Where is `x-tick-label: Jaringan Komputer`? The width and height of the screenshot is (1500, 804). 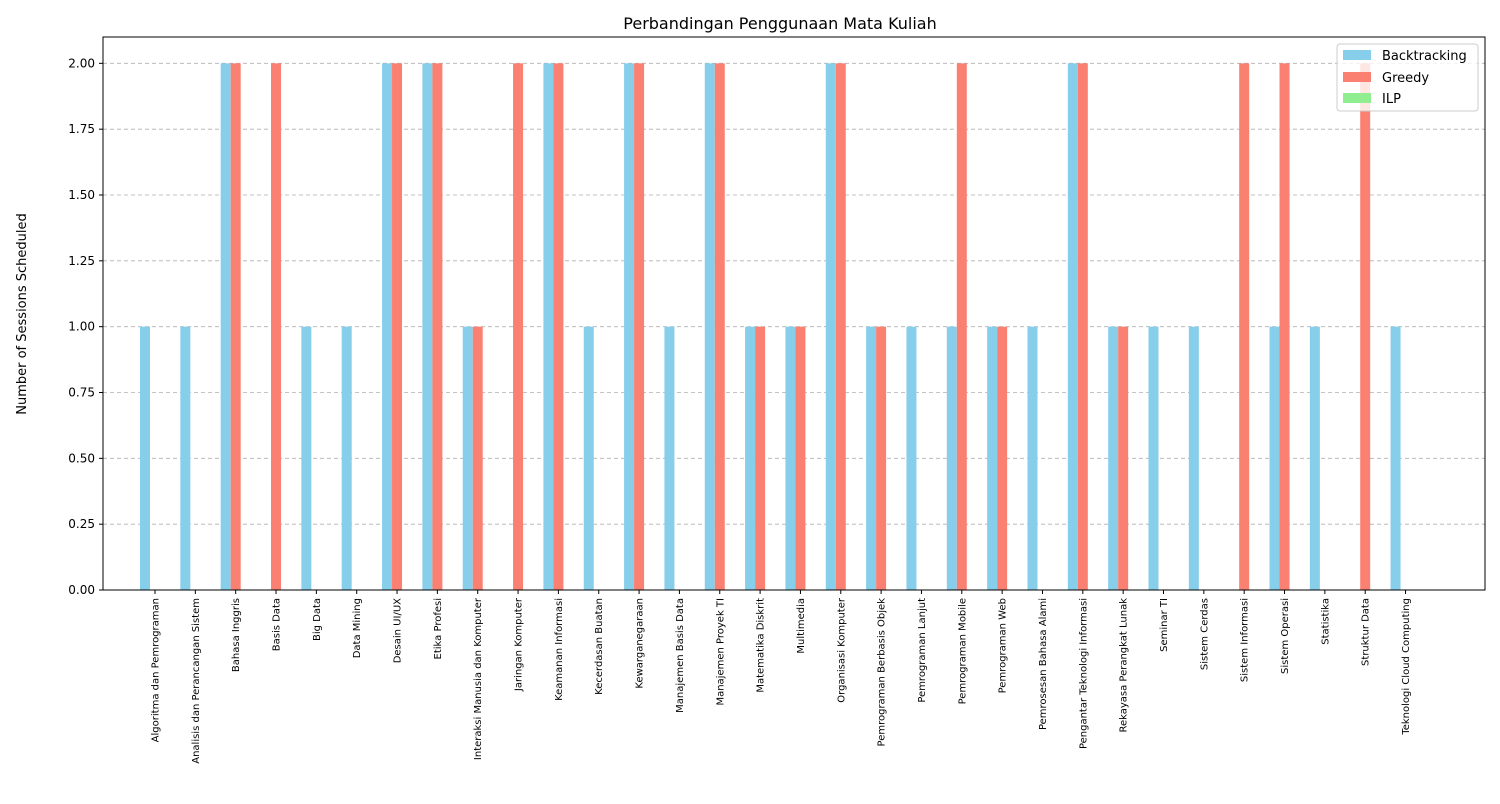 x-tick-label: Jaringan Komputer is located at coordinates (519, 644).